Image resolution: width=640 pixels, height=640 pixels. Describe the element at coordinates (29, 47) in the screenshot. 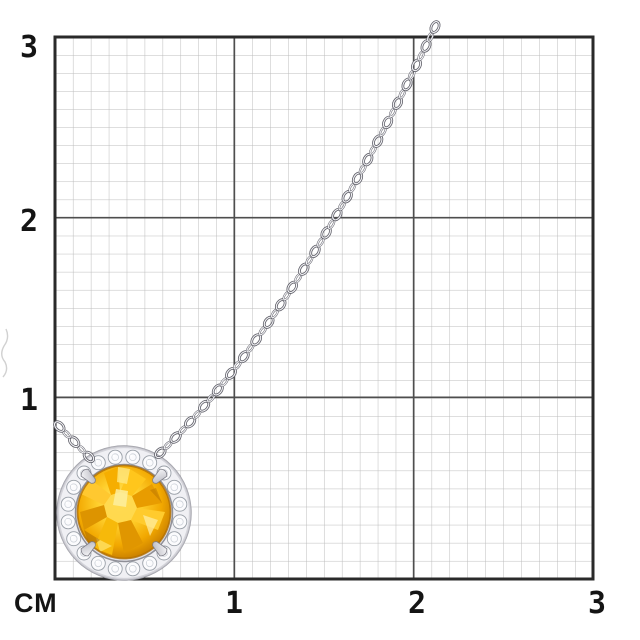

I see `y-tick-3: 3` at that location.